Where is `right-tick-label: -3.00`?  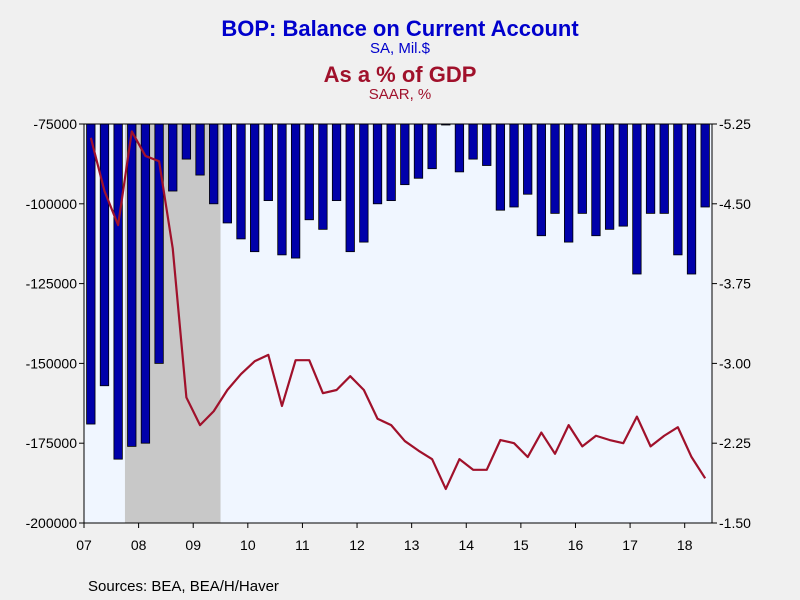 right-tick-label: -3.00 is located at coordinates (735, 363).